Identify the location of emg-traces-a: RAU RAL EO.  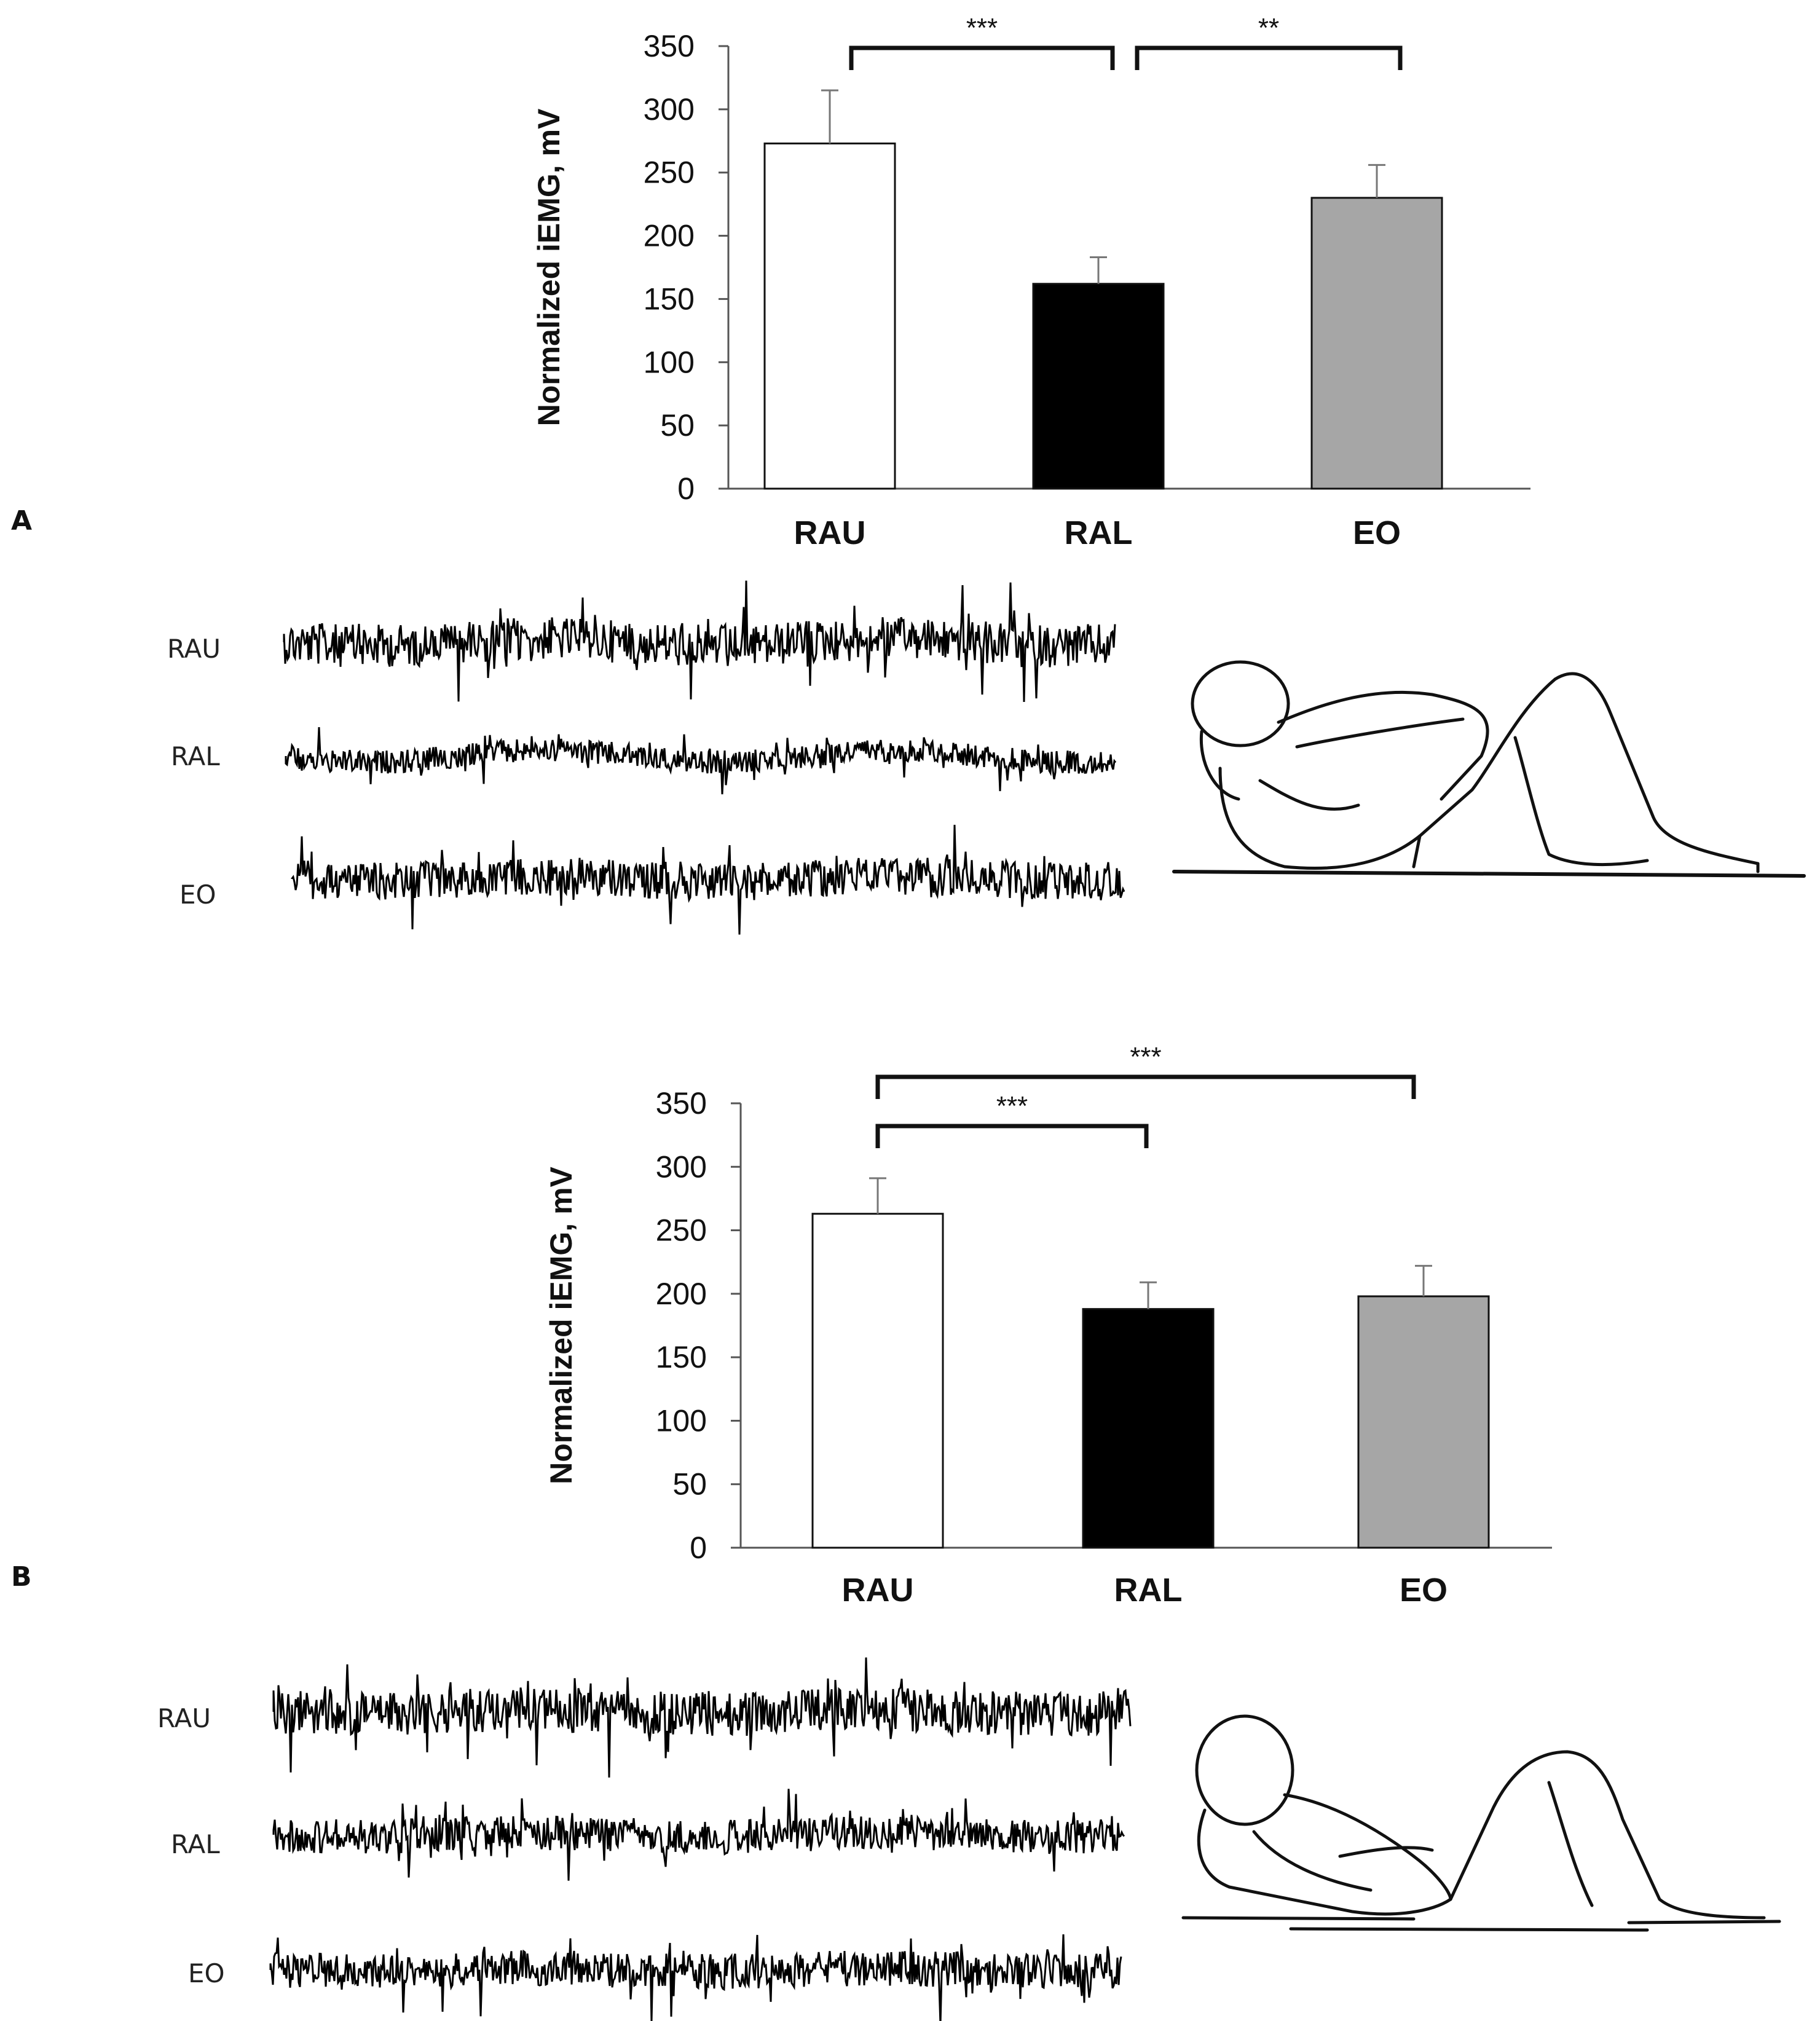
(646, 757).